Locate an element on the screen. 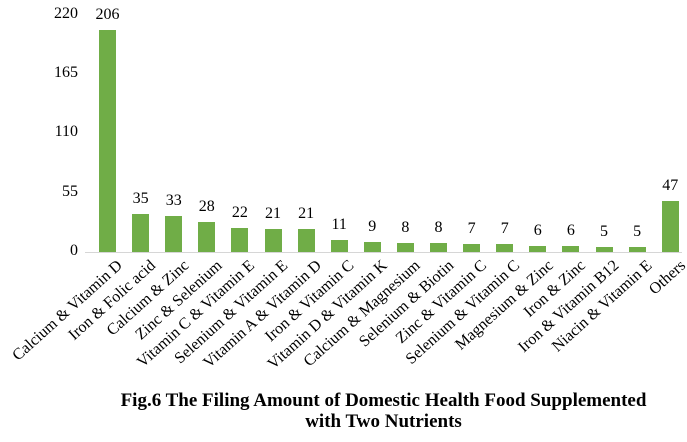 This screenshot has width=687, height=442. y-tick-label: 165 is located at coordinates (66, 72).